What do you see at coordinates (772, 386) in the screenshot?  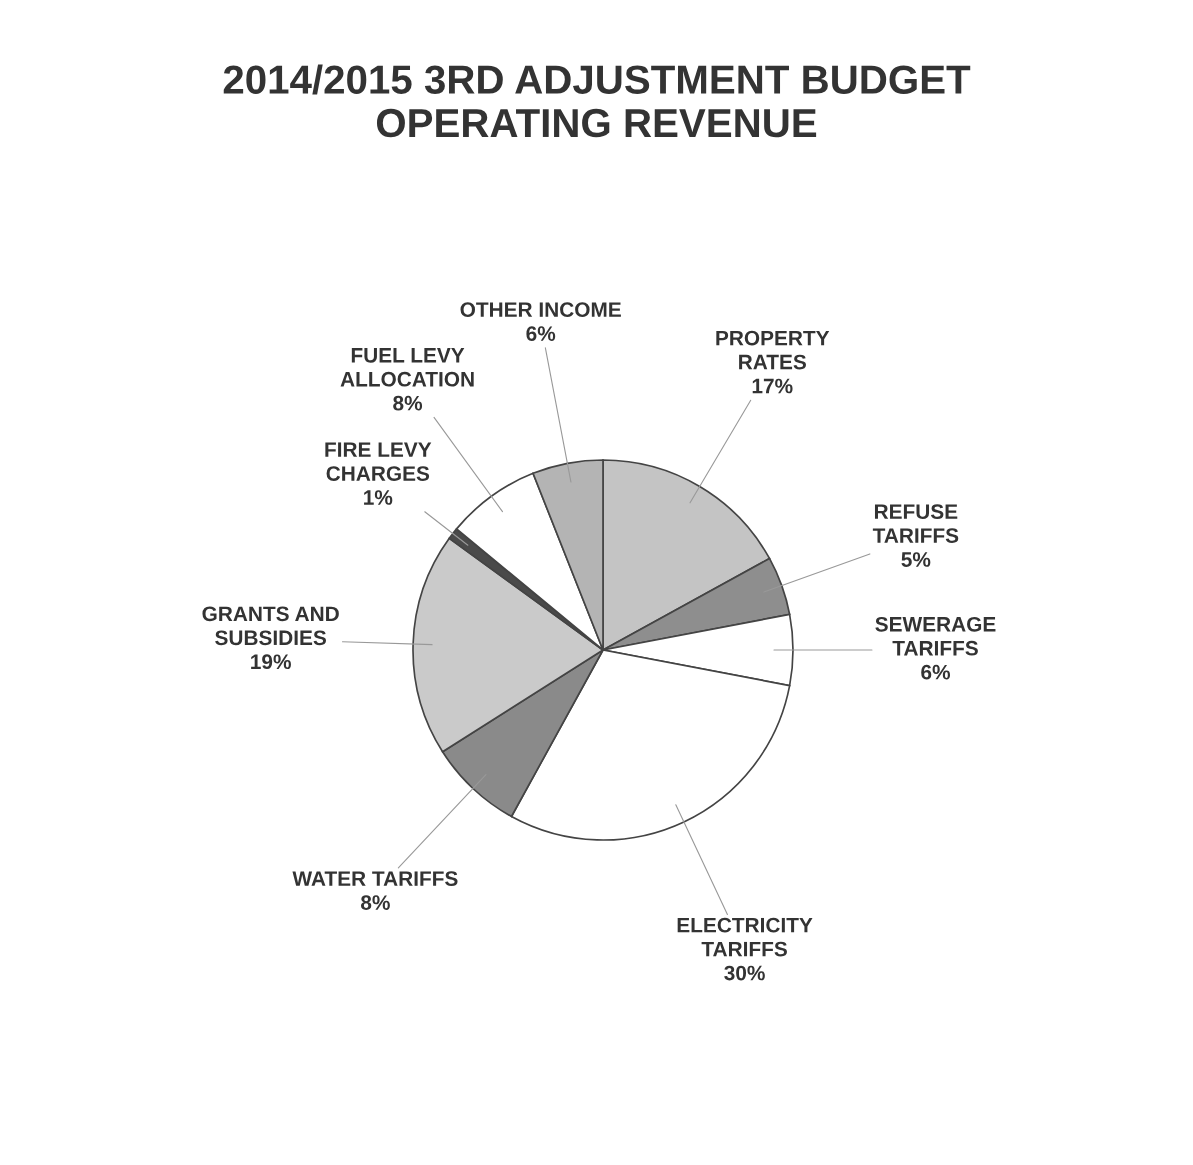 I see `data-label: 17%` at bounding box center [772, 386].